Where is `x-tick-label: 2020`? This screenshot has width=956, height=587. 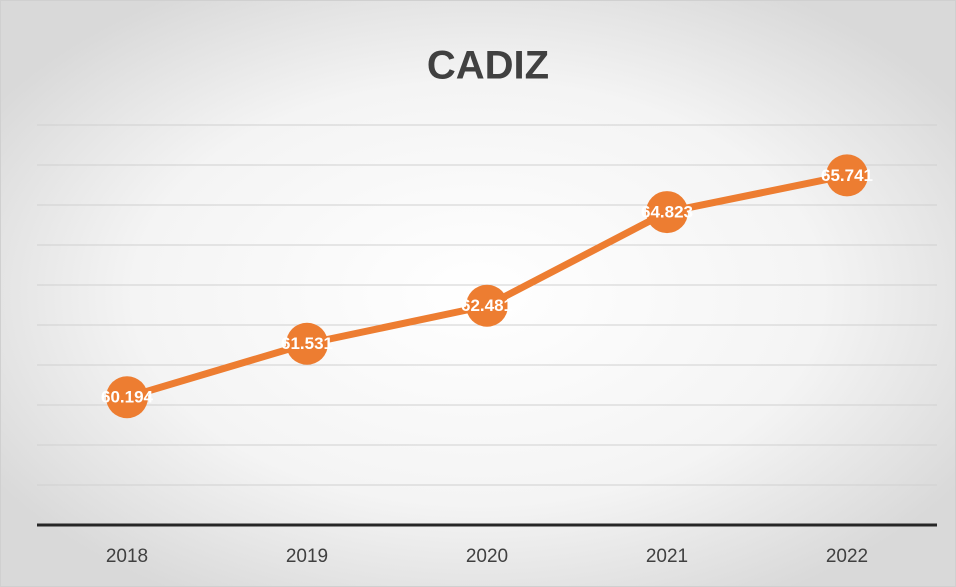 x-tick-label: 2020 is located at coordinates (487, 556).